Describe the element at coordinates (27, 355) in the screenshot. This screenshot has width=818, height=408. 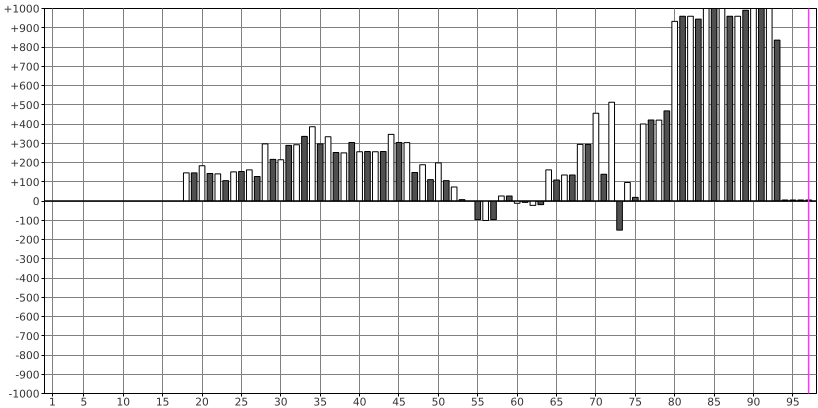
I see `y-tick-label: -800` at that location.